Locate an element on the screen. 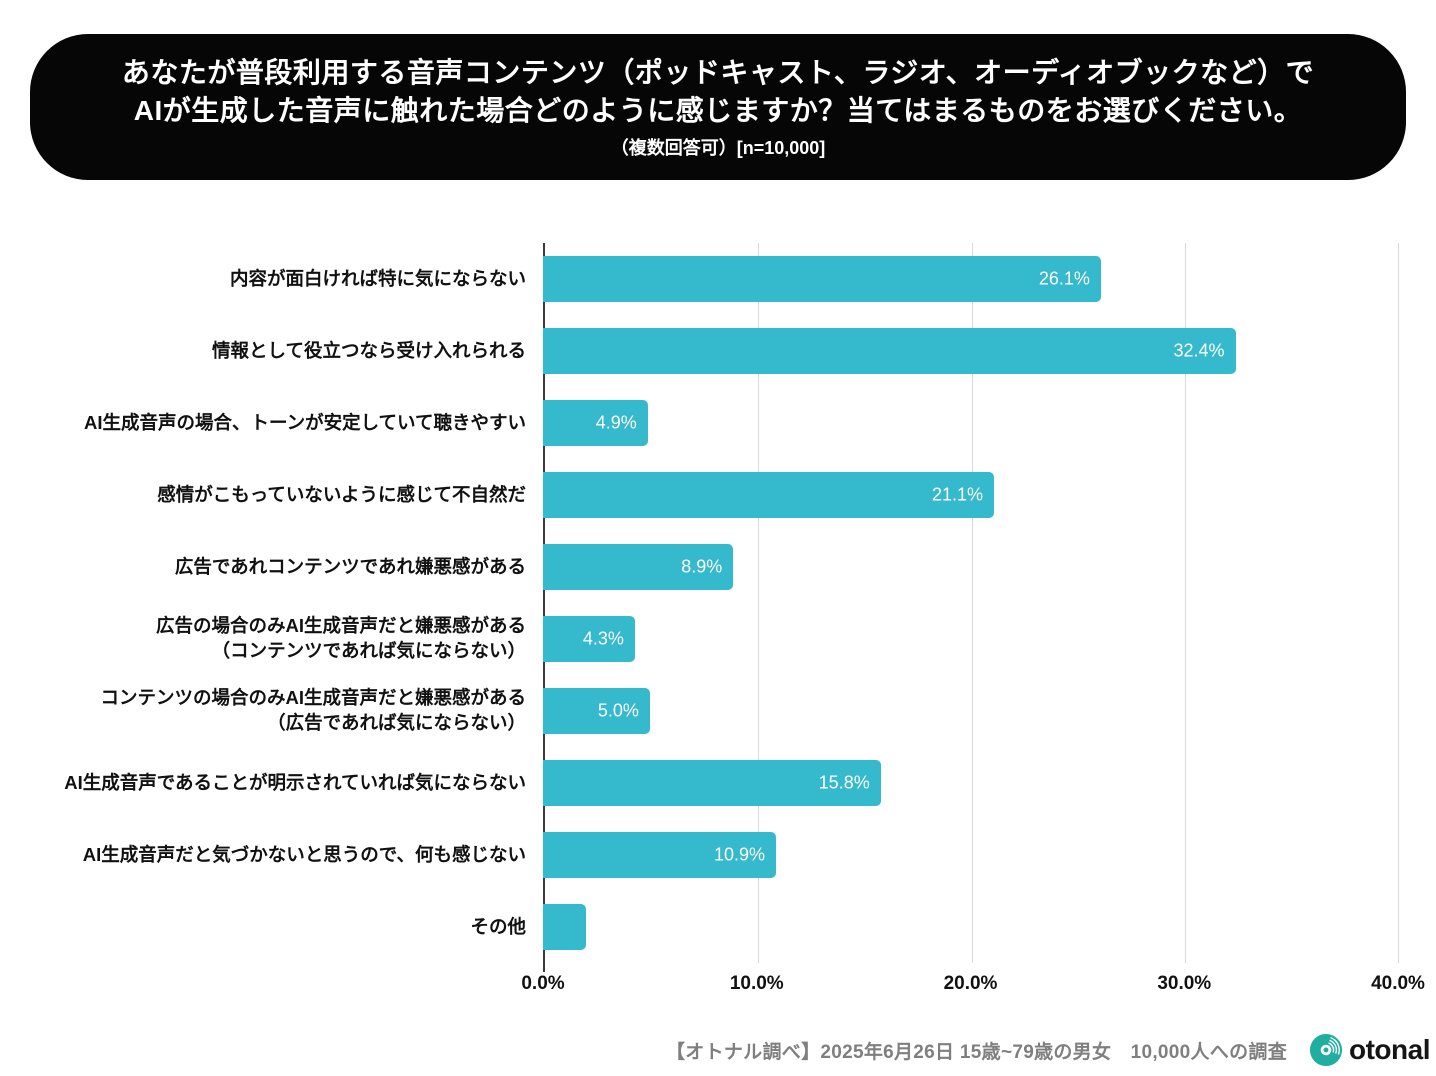 The image size is (1436, 1076). chart-row: 情報として役立つなら受け入れられる 32.4% is located at coordinates (699, 351).